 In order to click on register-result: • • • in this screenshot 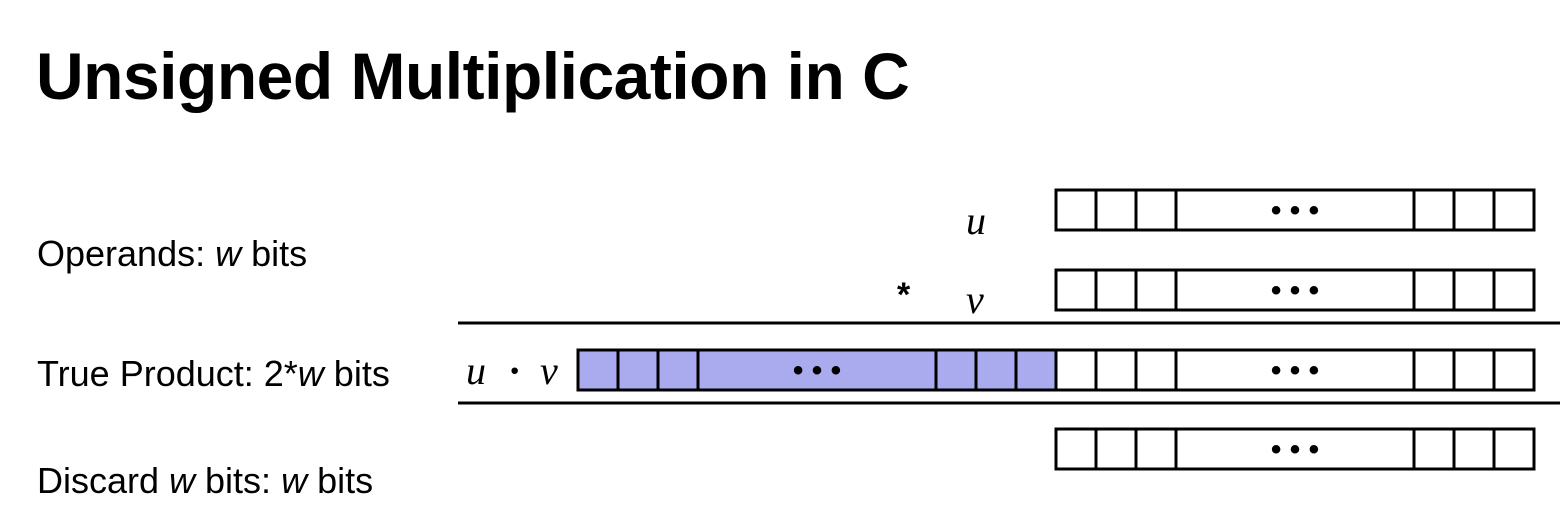, I will do `click(1295, 449)`.